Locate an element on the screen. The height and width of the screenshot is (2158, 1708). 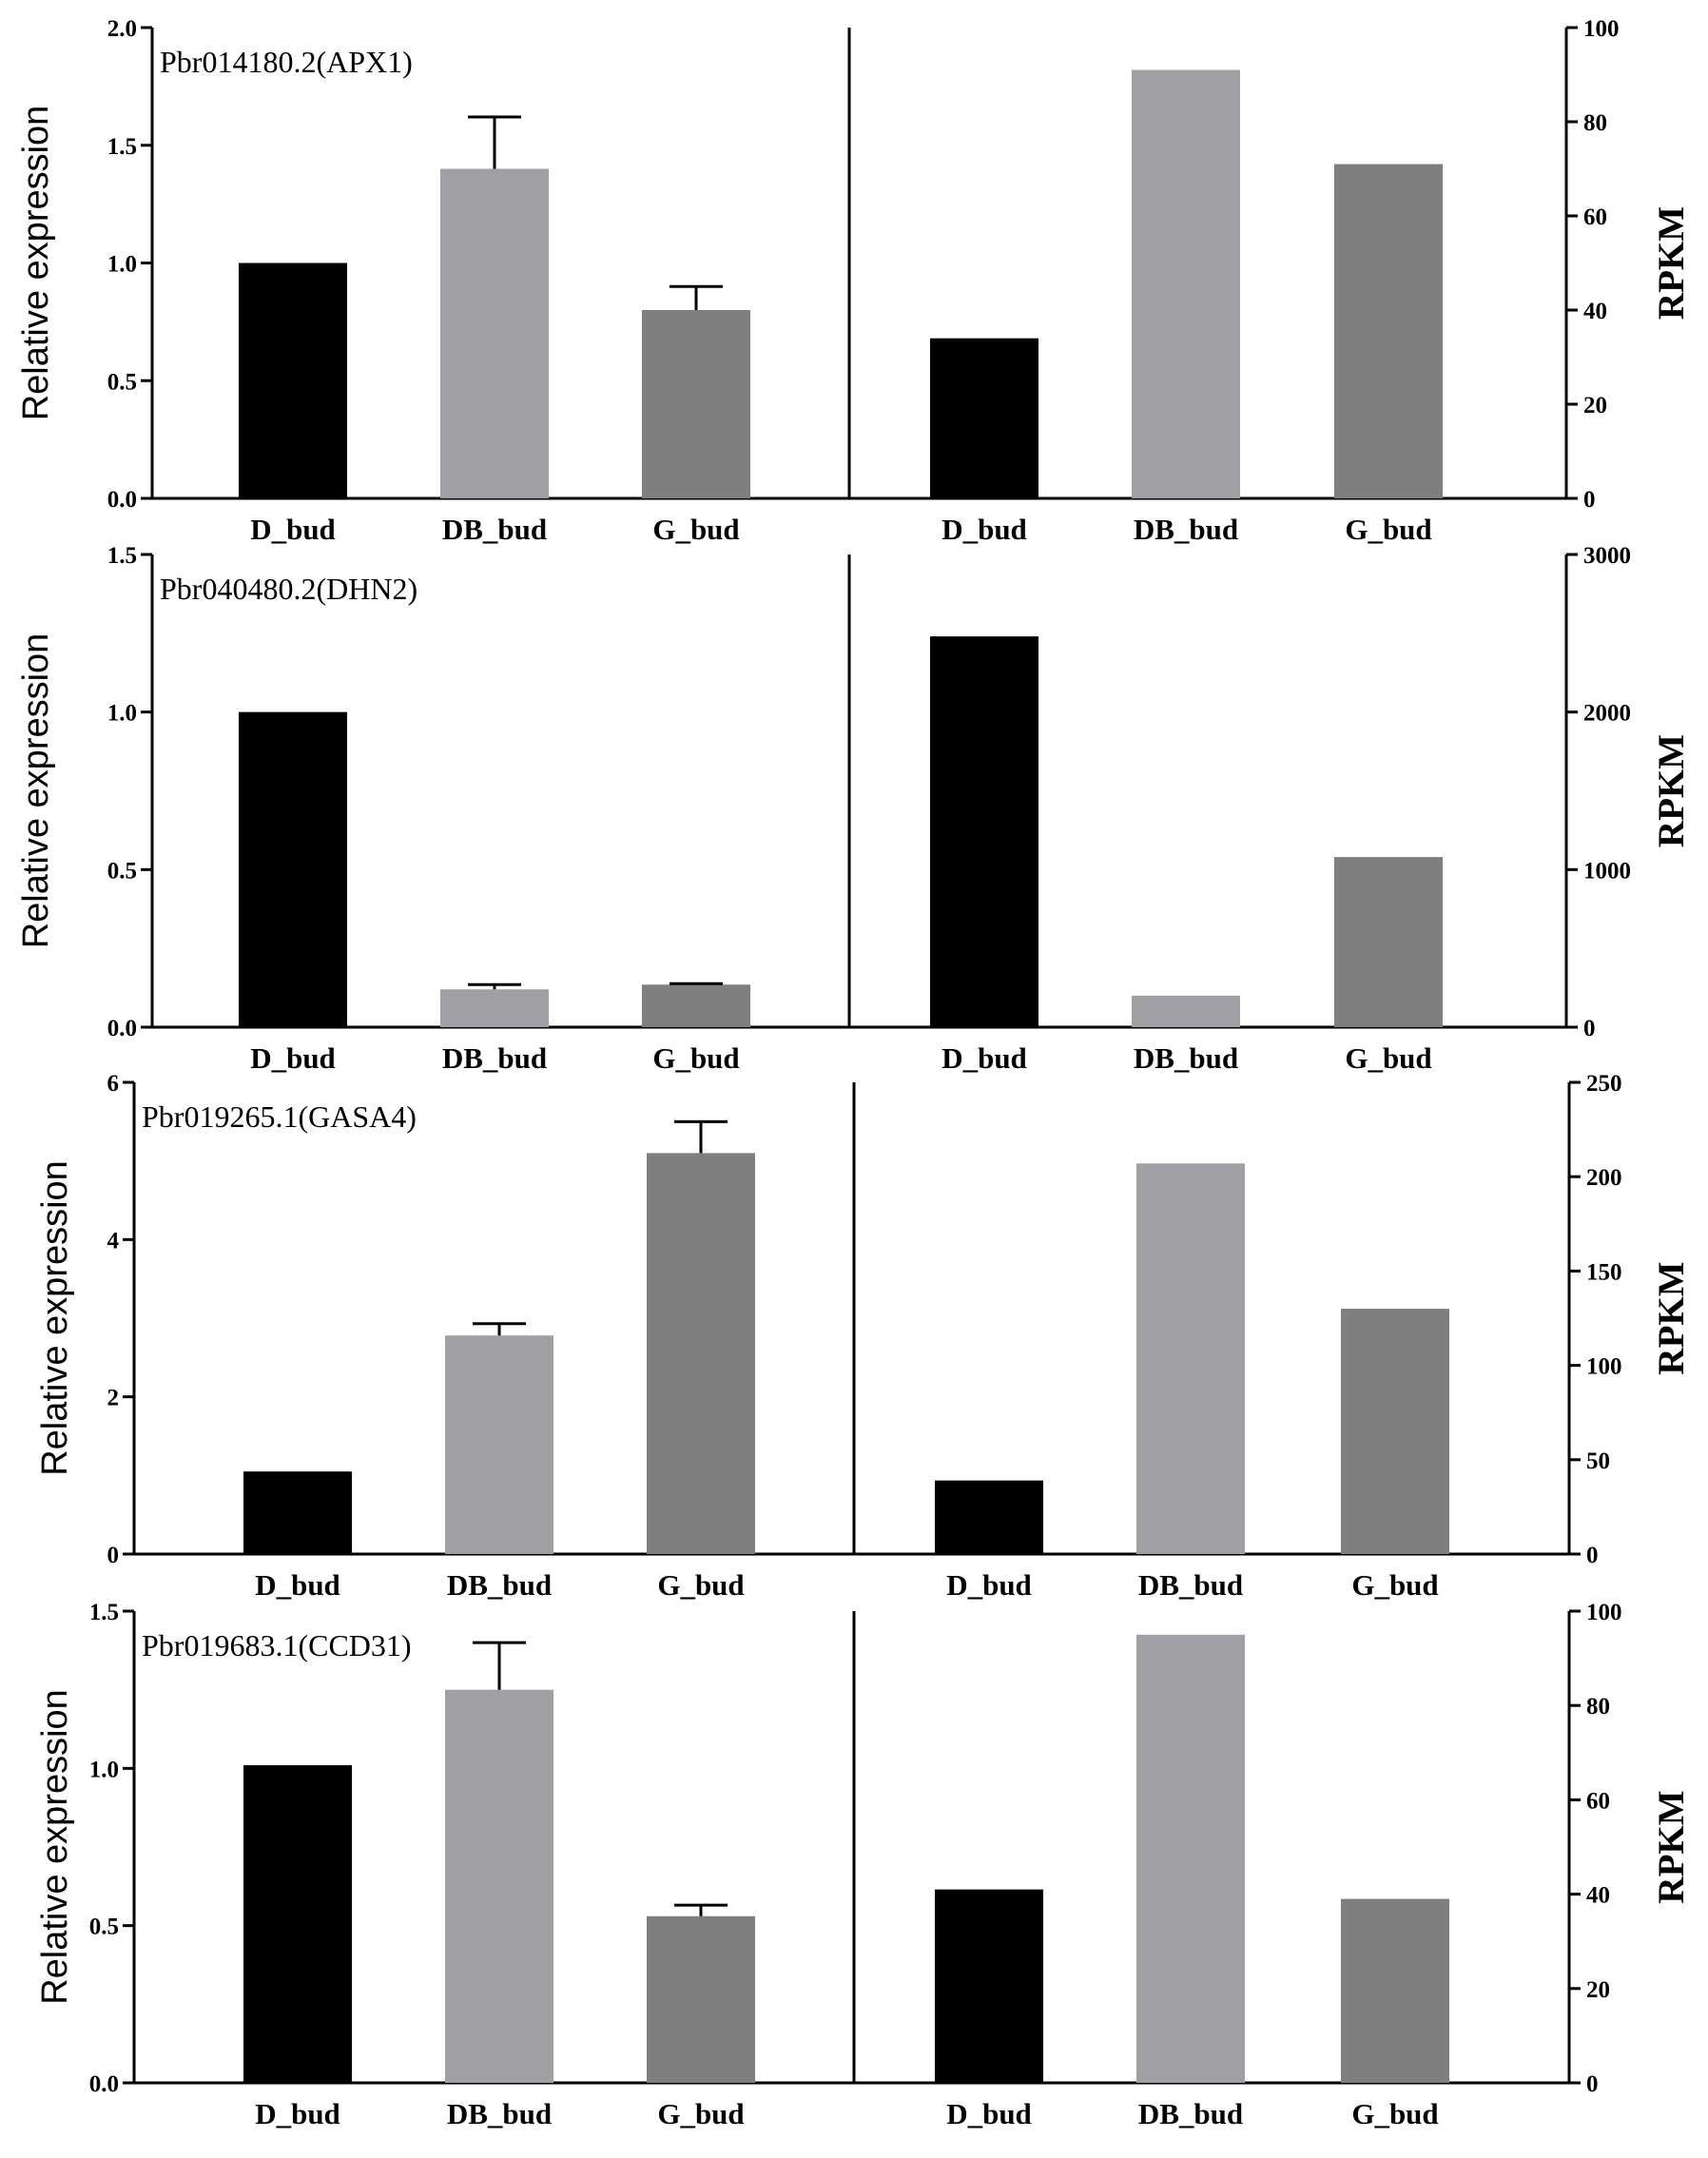
panel-1-left-x-label: DB_bud is located at coordinates (494, 529).